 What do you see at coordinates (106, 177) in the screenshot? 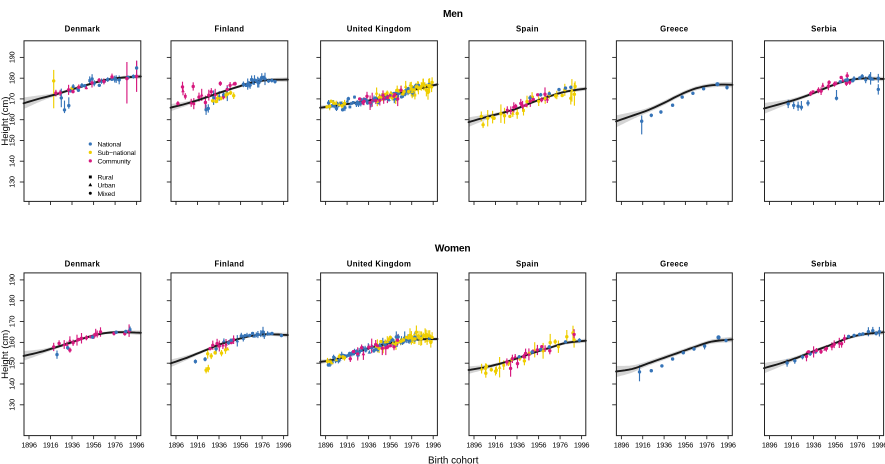
I see `svg-text: Rural` at bounding box center [106, 177].